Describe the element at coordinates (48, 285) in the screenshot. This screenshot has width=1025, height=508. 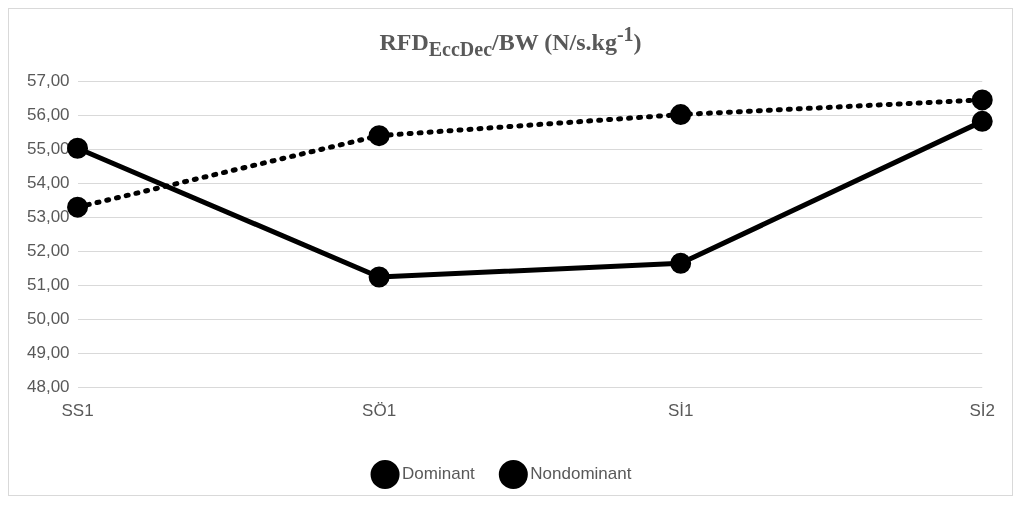
I see `y-tick-label: 51,00` at that location.